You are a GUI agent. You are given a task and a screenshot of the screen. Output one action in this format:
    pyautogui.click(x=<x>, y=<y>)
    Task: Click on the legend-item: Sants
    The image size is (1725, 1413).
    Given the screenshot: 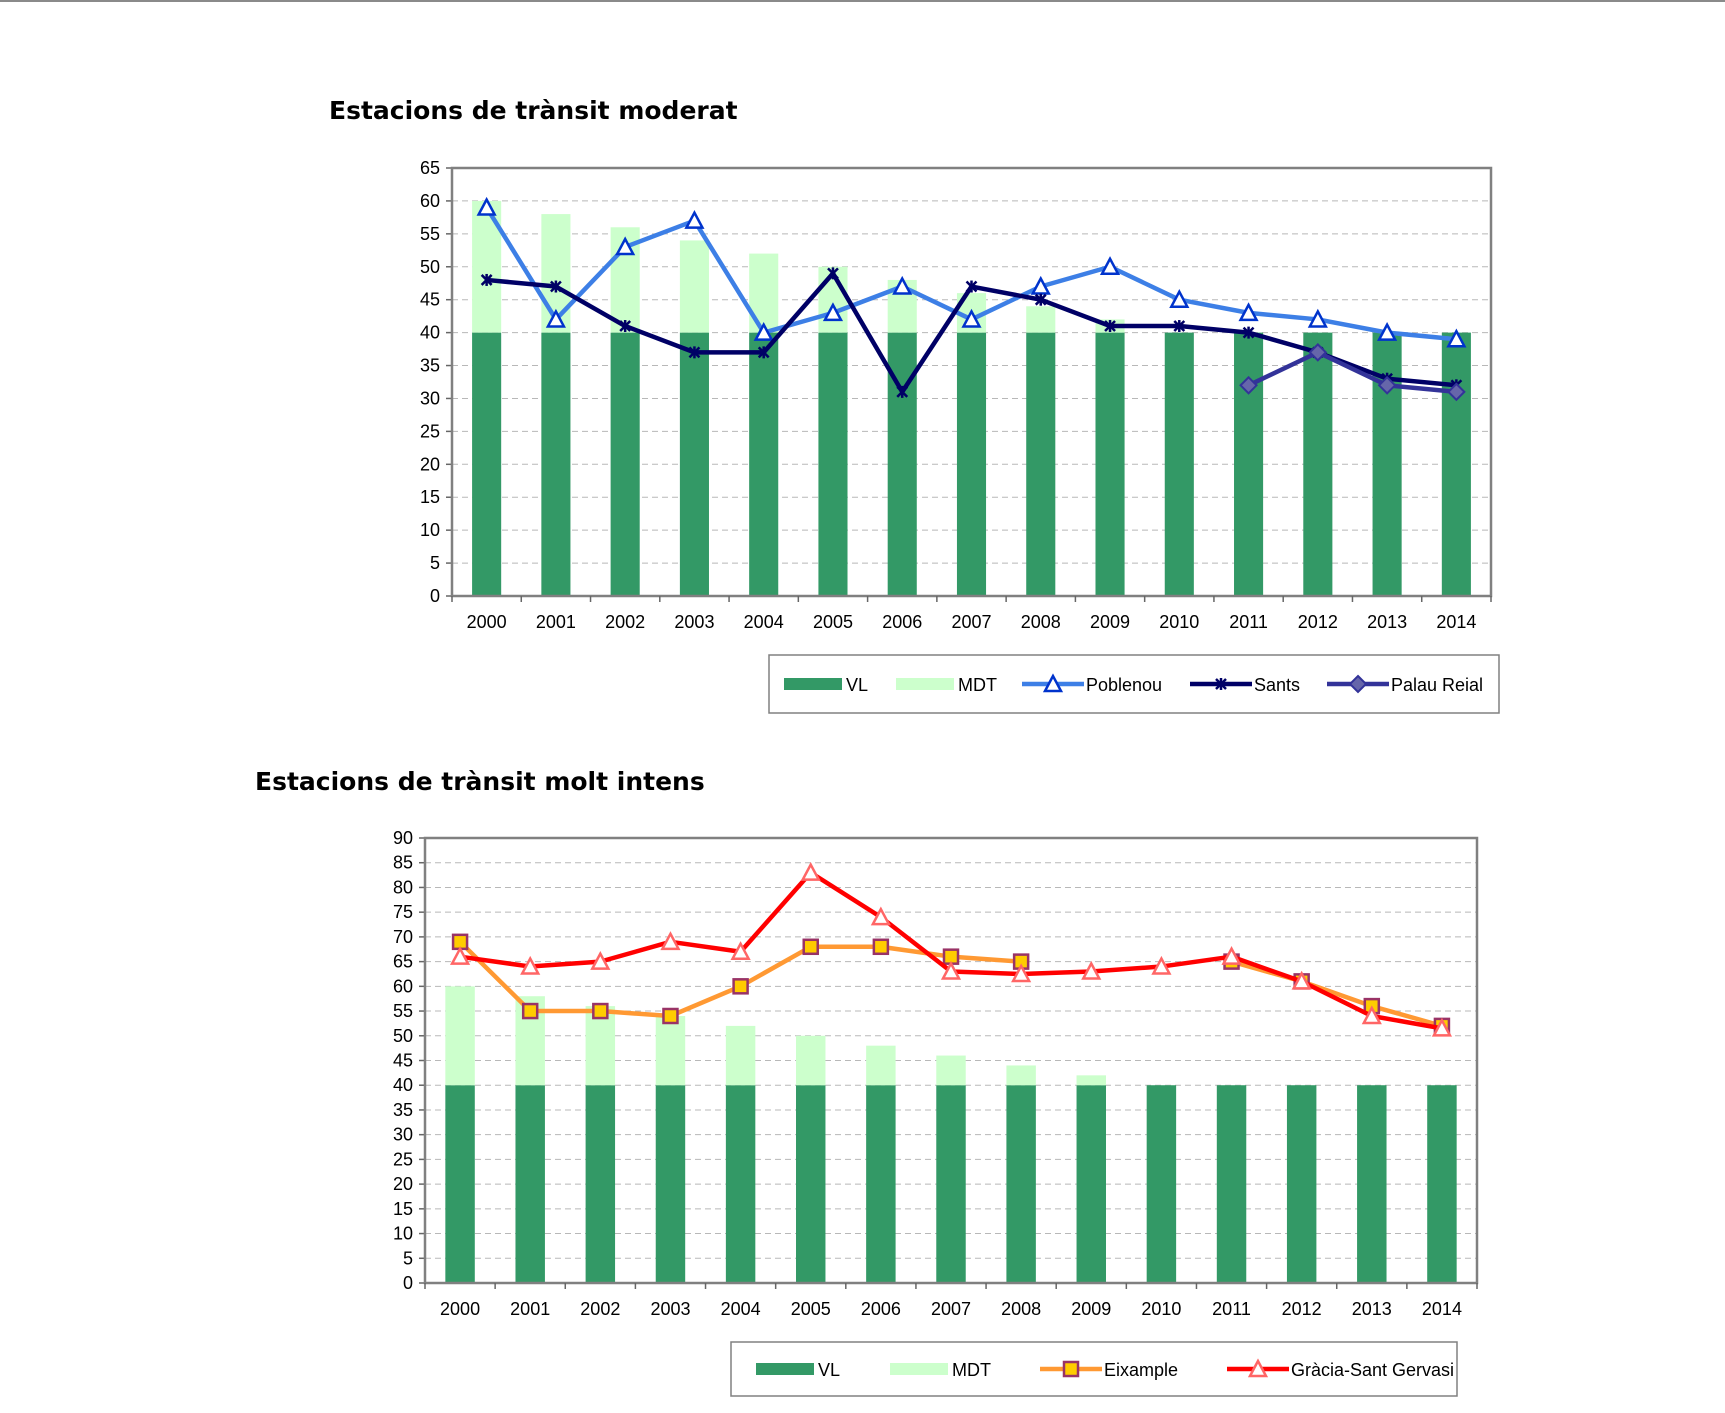 What is the action you would take?
    pyautogui.click(x=1245, y=685)
    